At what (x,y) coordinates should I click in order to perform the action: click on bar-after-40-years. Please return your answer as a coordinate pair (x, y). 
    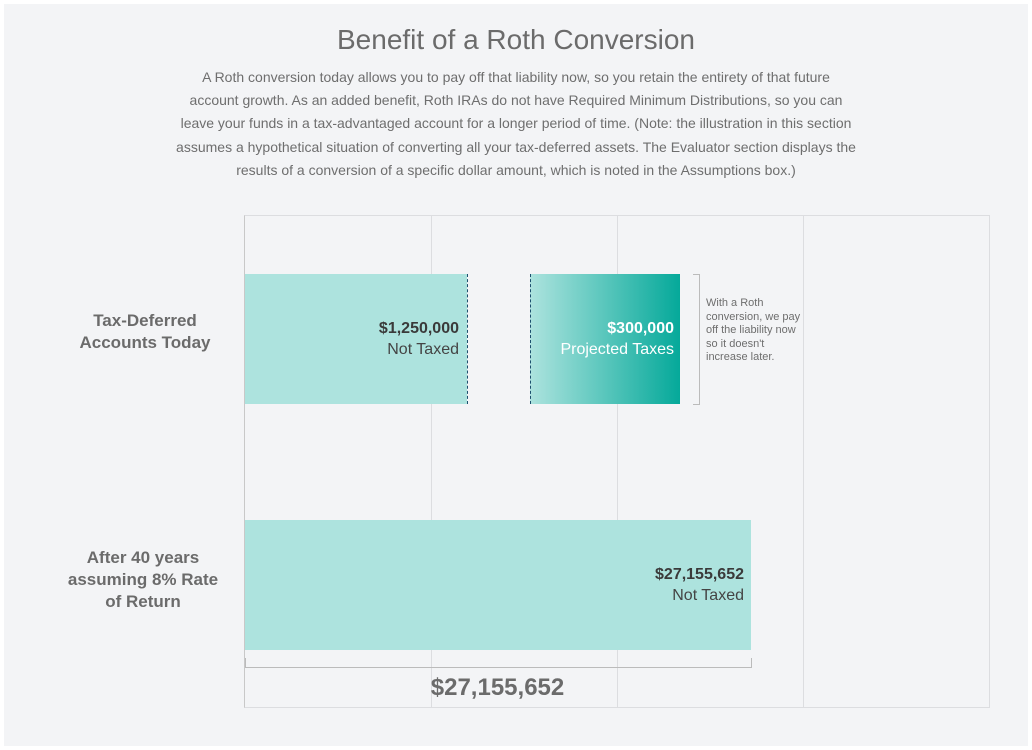
    Looking at the image, I should click on (498, 585).